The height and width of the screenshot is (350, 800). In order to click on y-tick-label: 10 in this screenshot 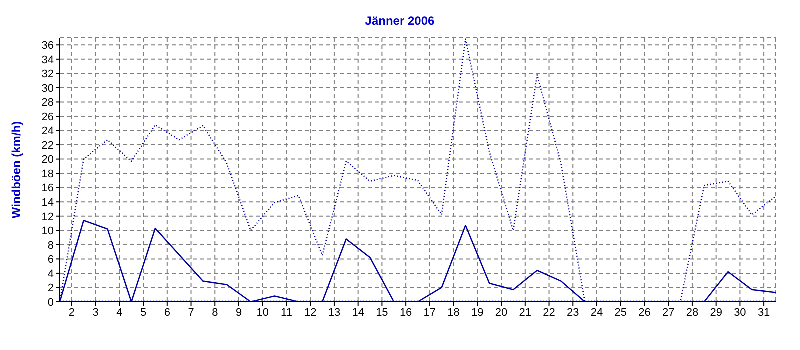, I will do `click(48, 232)`.